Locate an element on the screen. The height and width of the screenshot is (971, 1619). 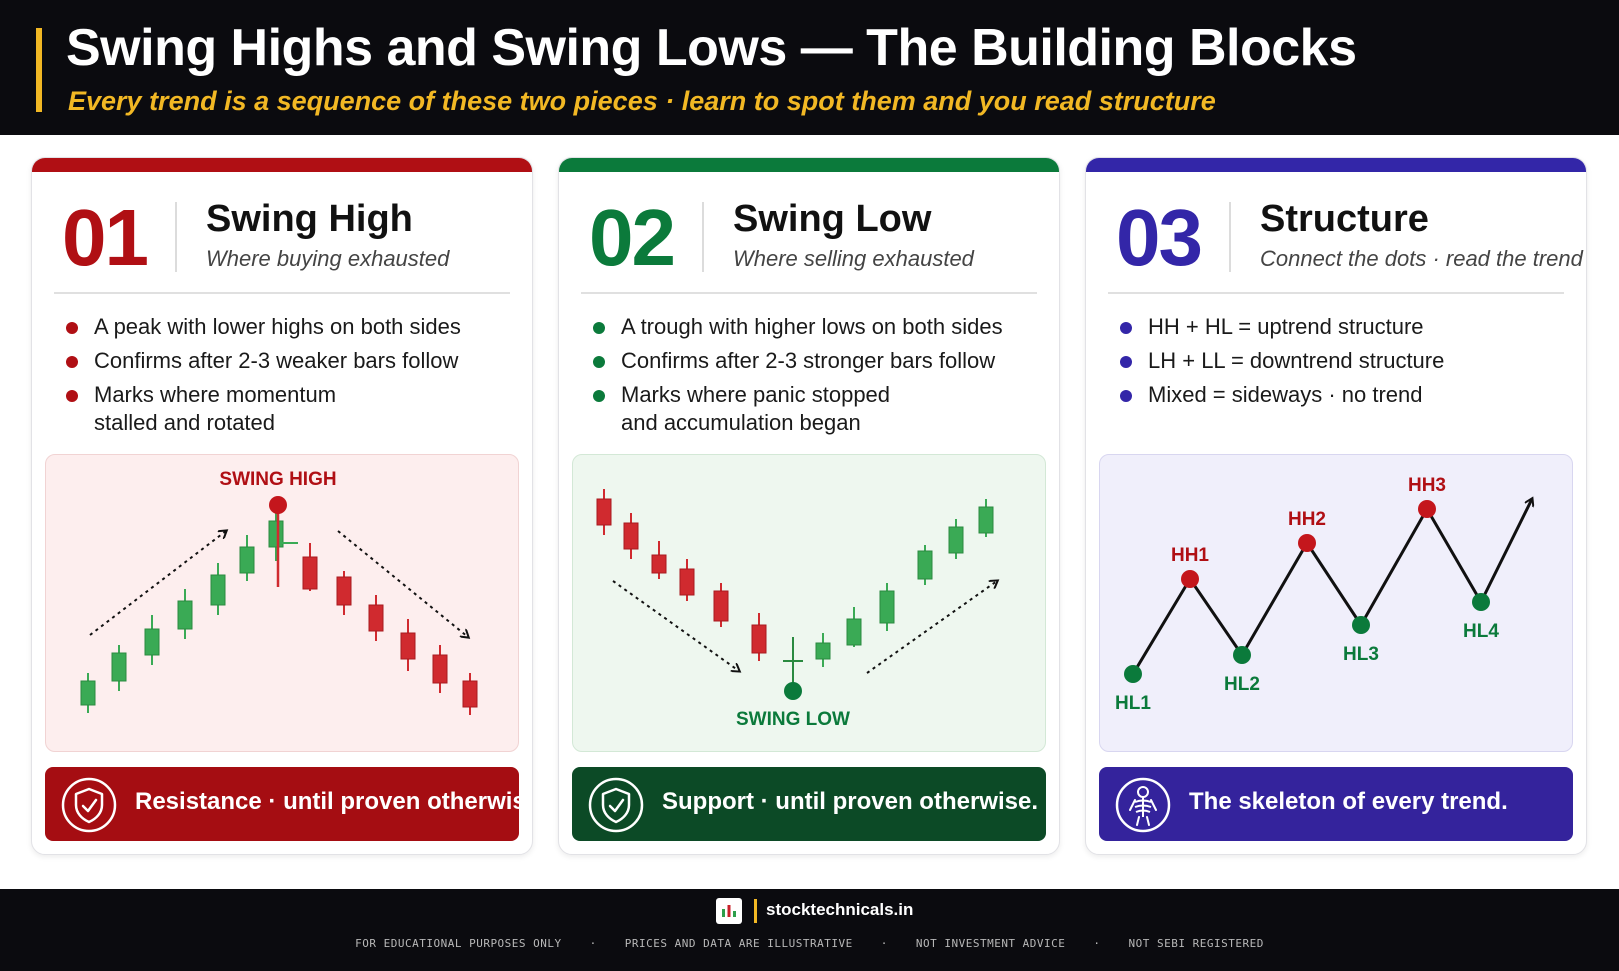
swing-low-diagram: SWING LOW is located at coordinates (809, 603).